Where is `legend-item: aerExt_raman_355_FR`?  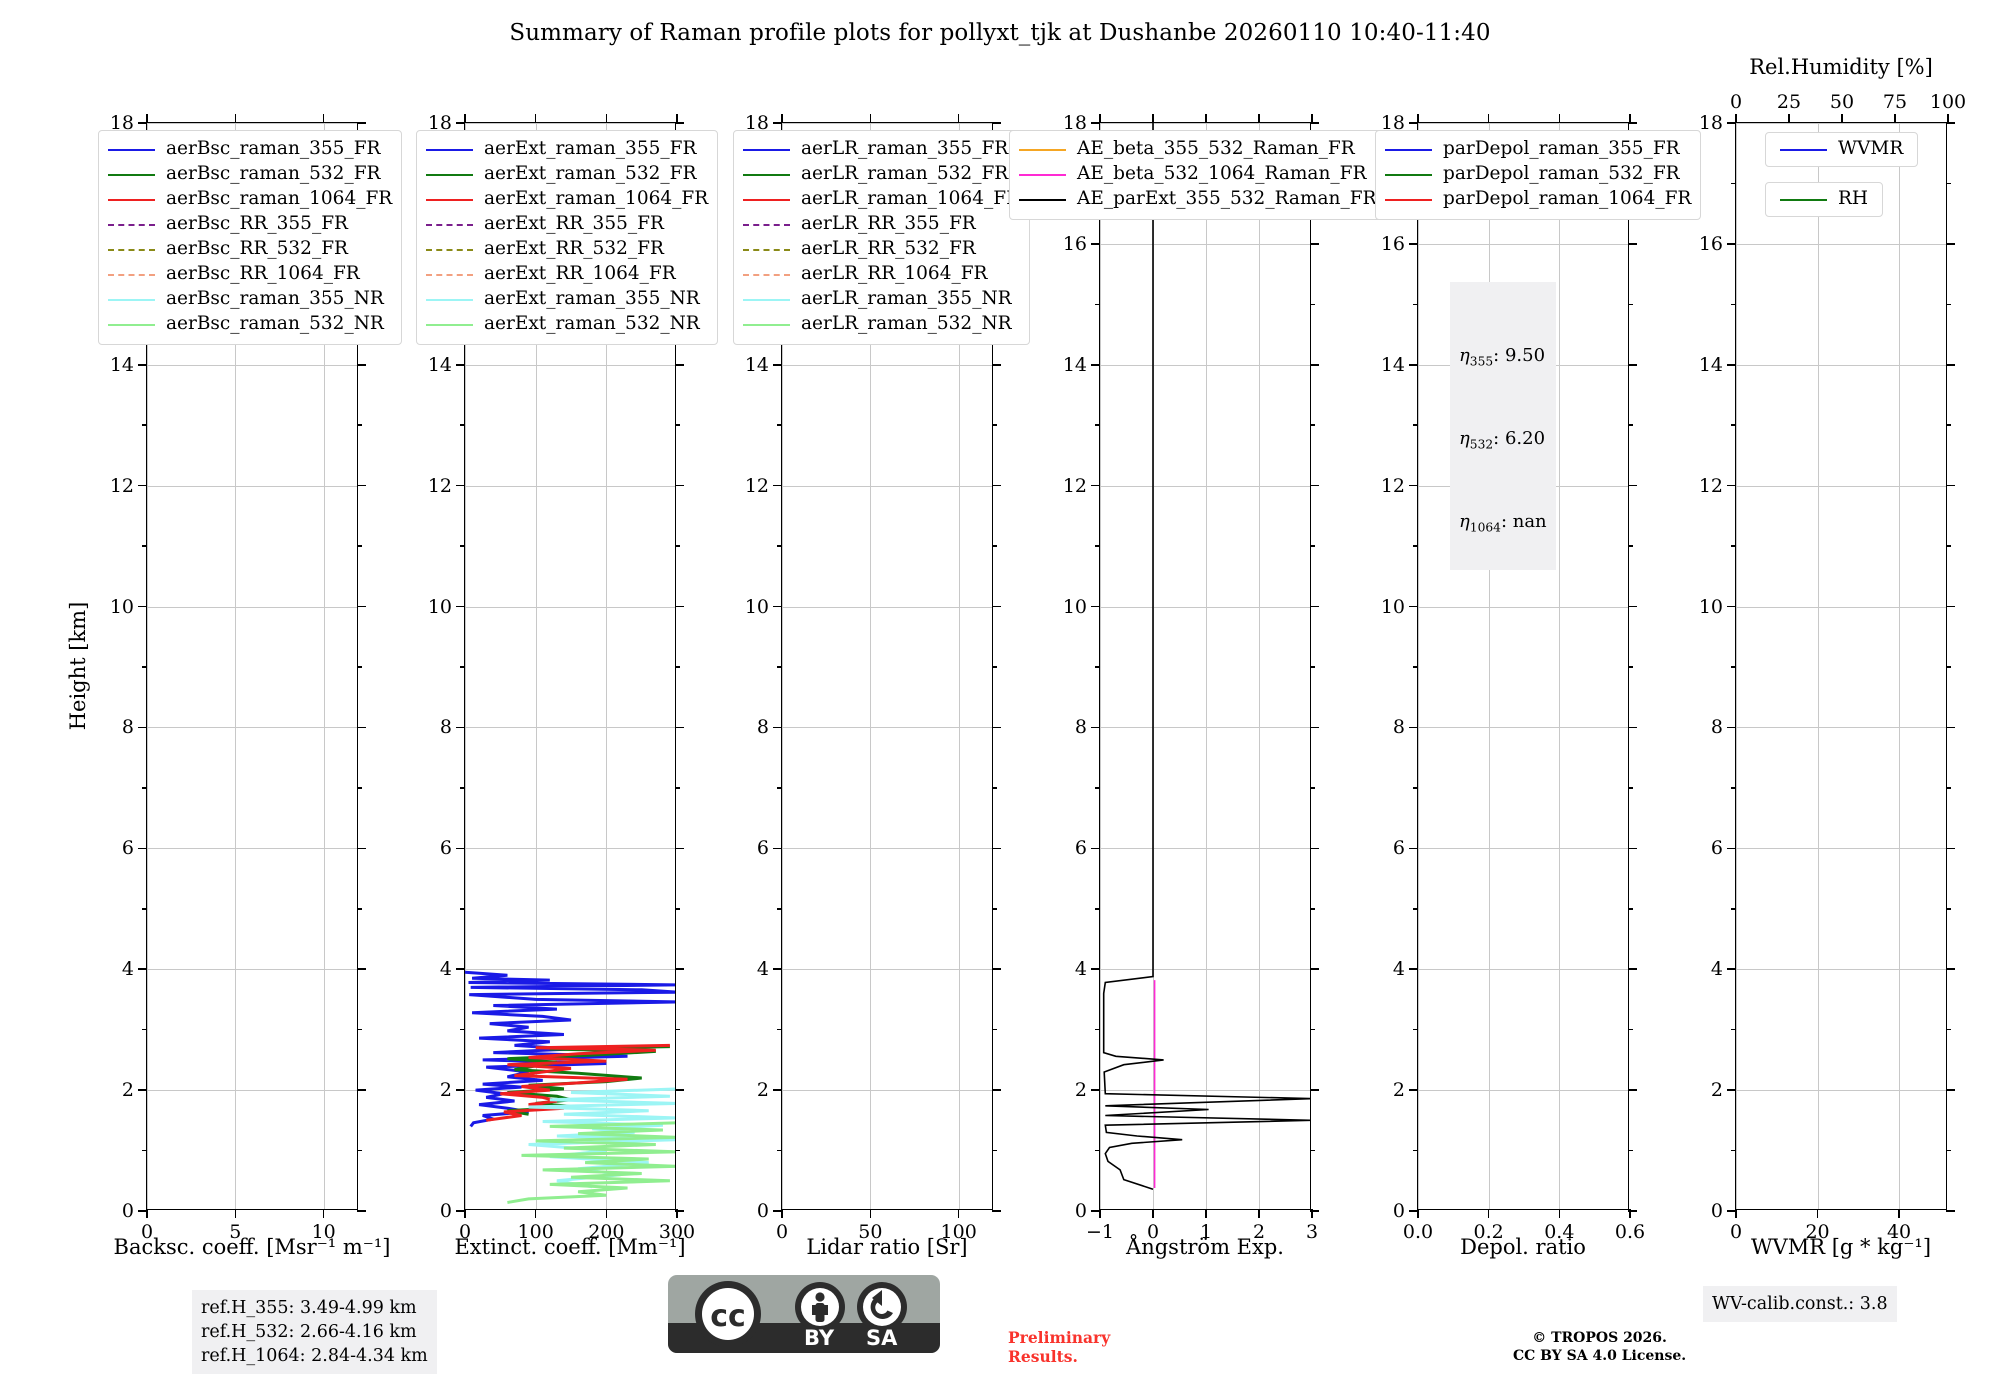 legend-item: aerExt_raman_355_FR is located at coordinates (567, 149).